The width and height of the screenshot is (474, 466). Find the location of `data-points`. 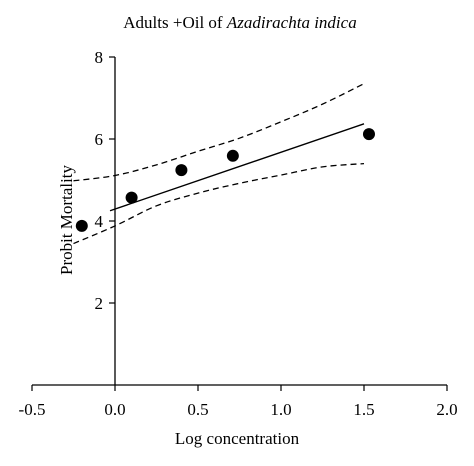

data-points is located at coordinates (225, 180).